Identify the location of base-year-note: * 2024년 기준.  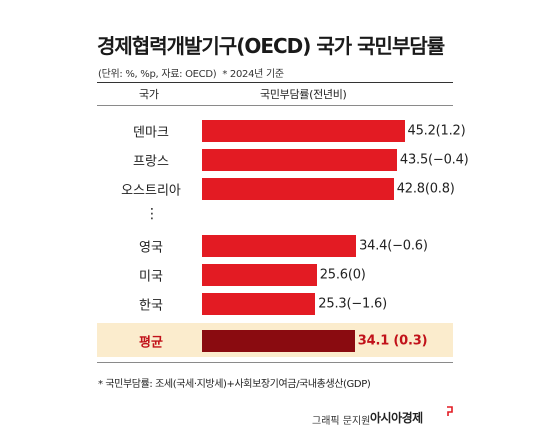
(253, 74).